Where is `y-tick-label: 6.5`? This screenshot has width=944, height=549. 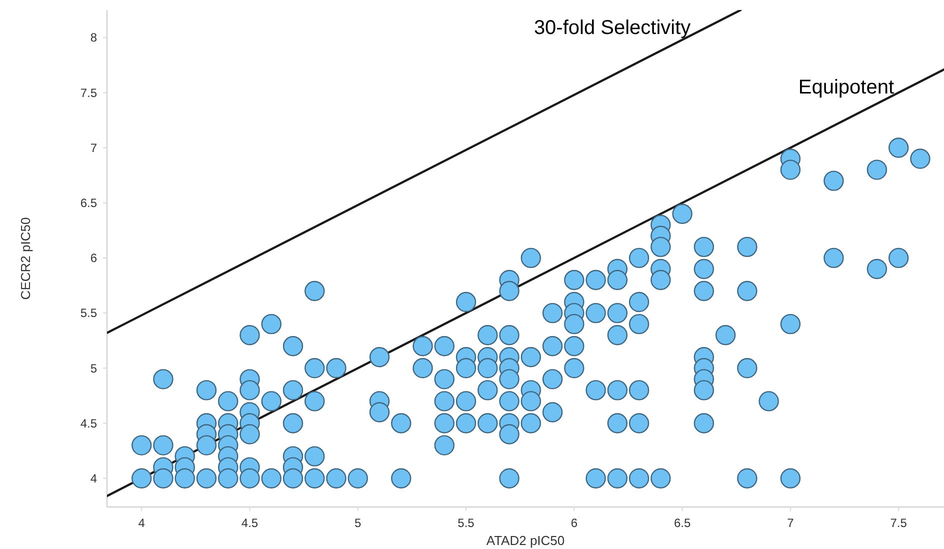 y-tick-label: 6.5 is located at coordinates (89, 203).